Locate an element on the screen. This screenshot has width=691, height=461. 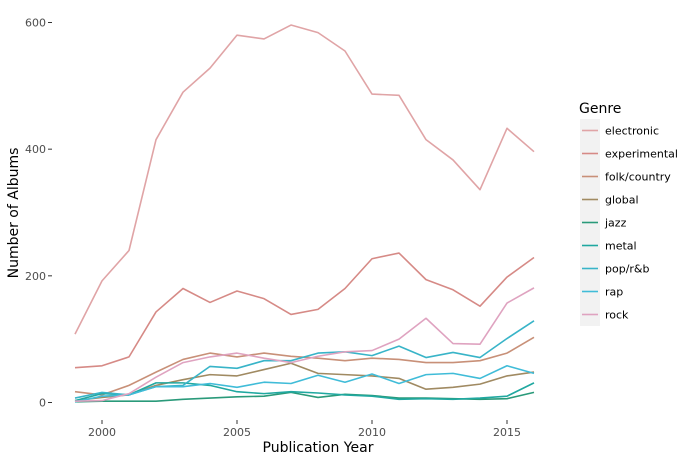
series-line-global is located at coordinates (304, 382).